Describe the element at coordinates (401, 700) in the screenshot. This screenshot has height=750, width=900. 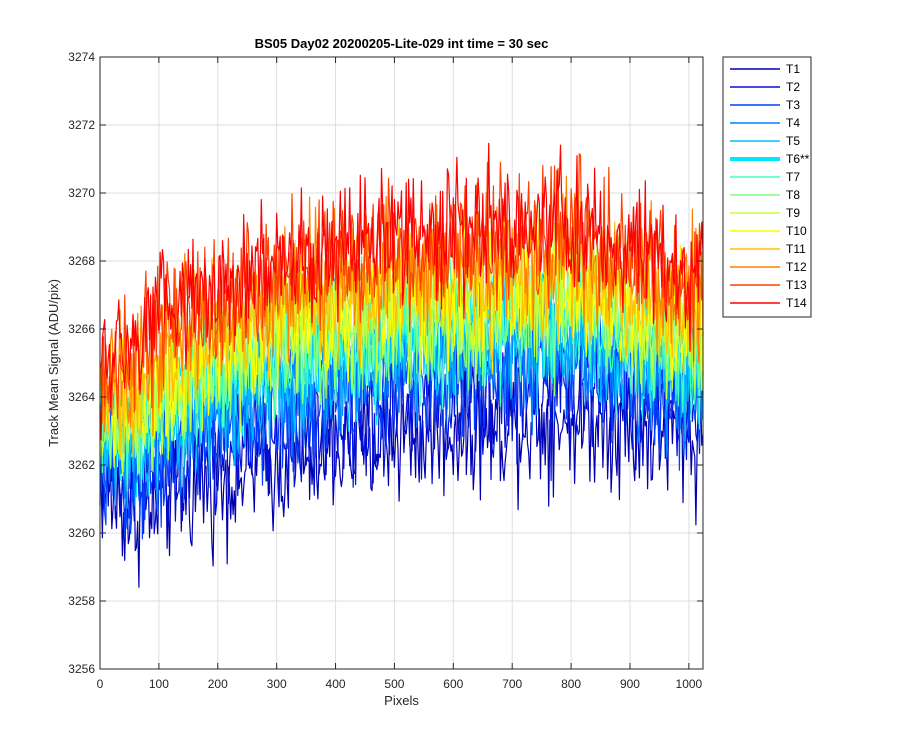
I see `x-axis-label: Pixels` at that location.